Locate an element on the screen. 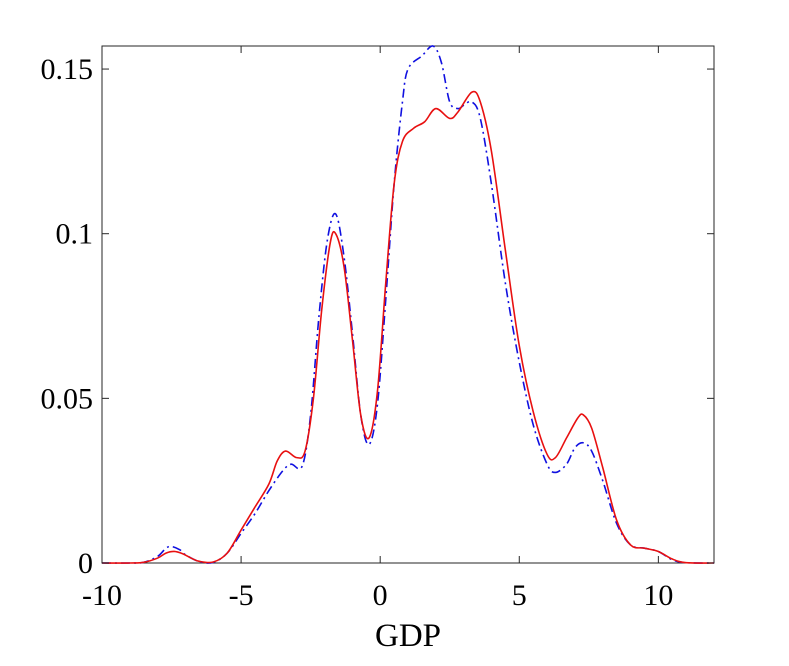 This screenshot has width=789, height=666. y-tick-label: 0.05 is located at coordinates (67, 398).